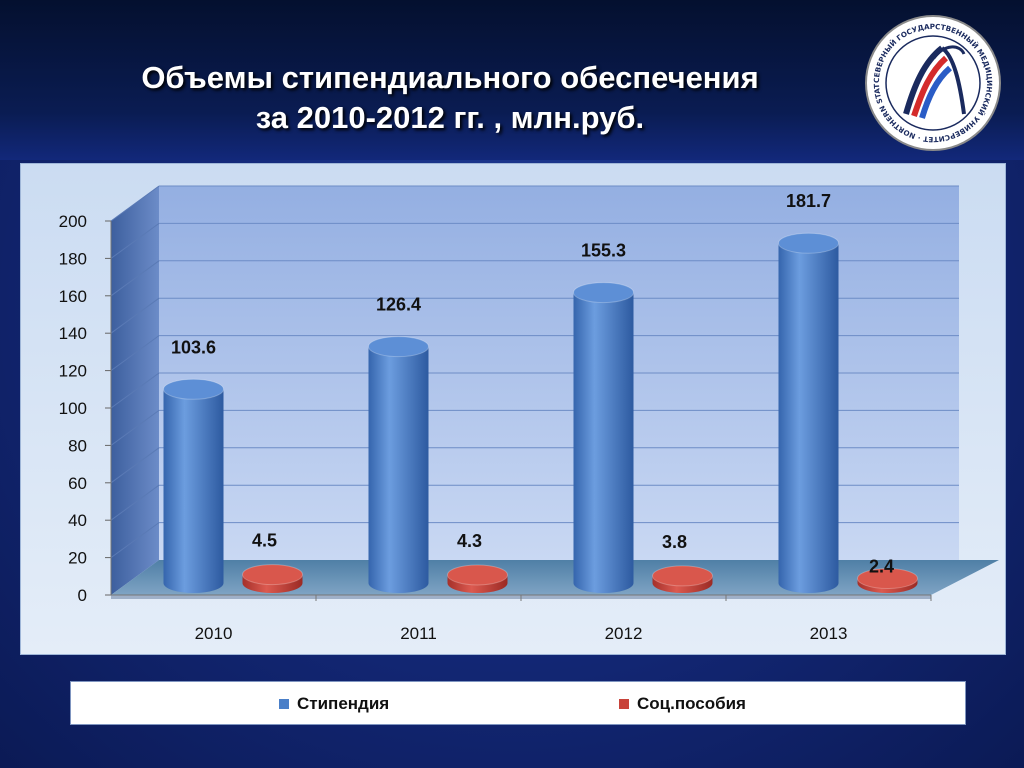 The image size is (1024, 768). What do you see at coordinates (77, 558) in the screenshot?
I see `y-tick-label: 20` at bounding box center [77, 558].